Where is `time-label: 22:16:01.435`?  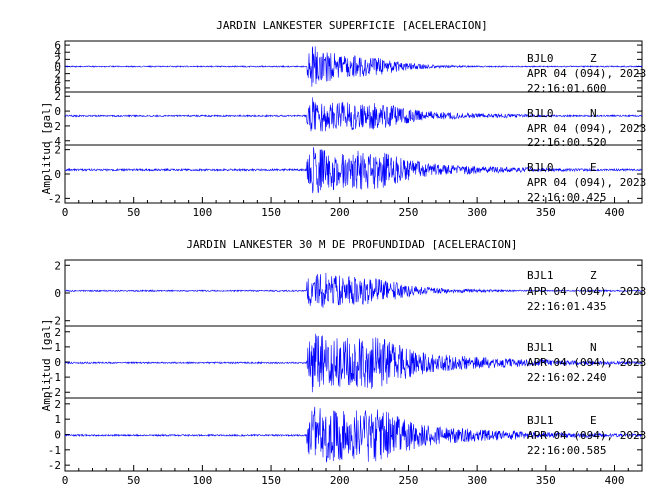 time-label: 22:16:01.435 is located at coordinates (566, 306).